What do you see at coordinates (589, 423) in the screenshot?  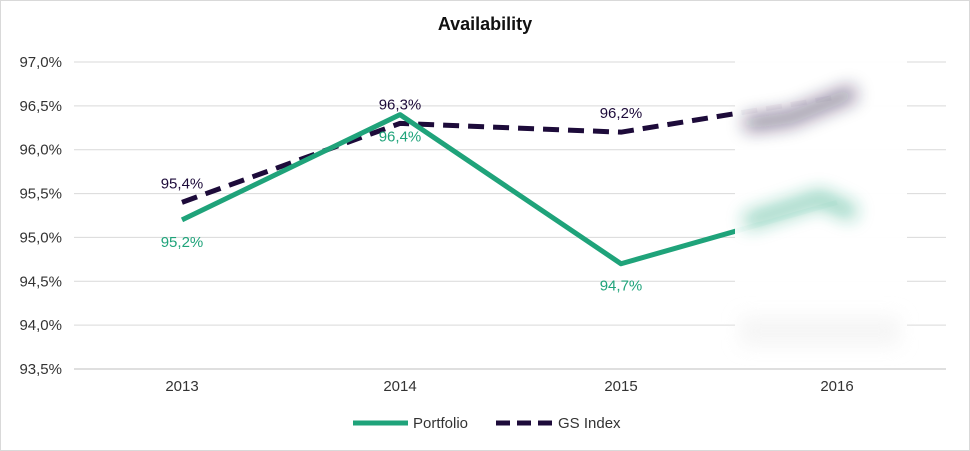 I see `legend-label-gs-index: GS Index` at bounding box center [589, 423].